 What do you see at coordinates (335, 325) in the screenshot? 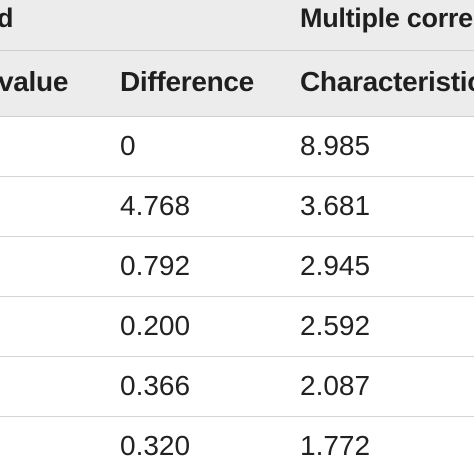
I see `cell-characteristic: 2.592` at bounding box center [335, 325].